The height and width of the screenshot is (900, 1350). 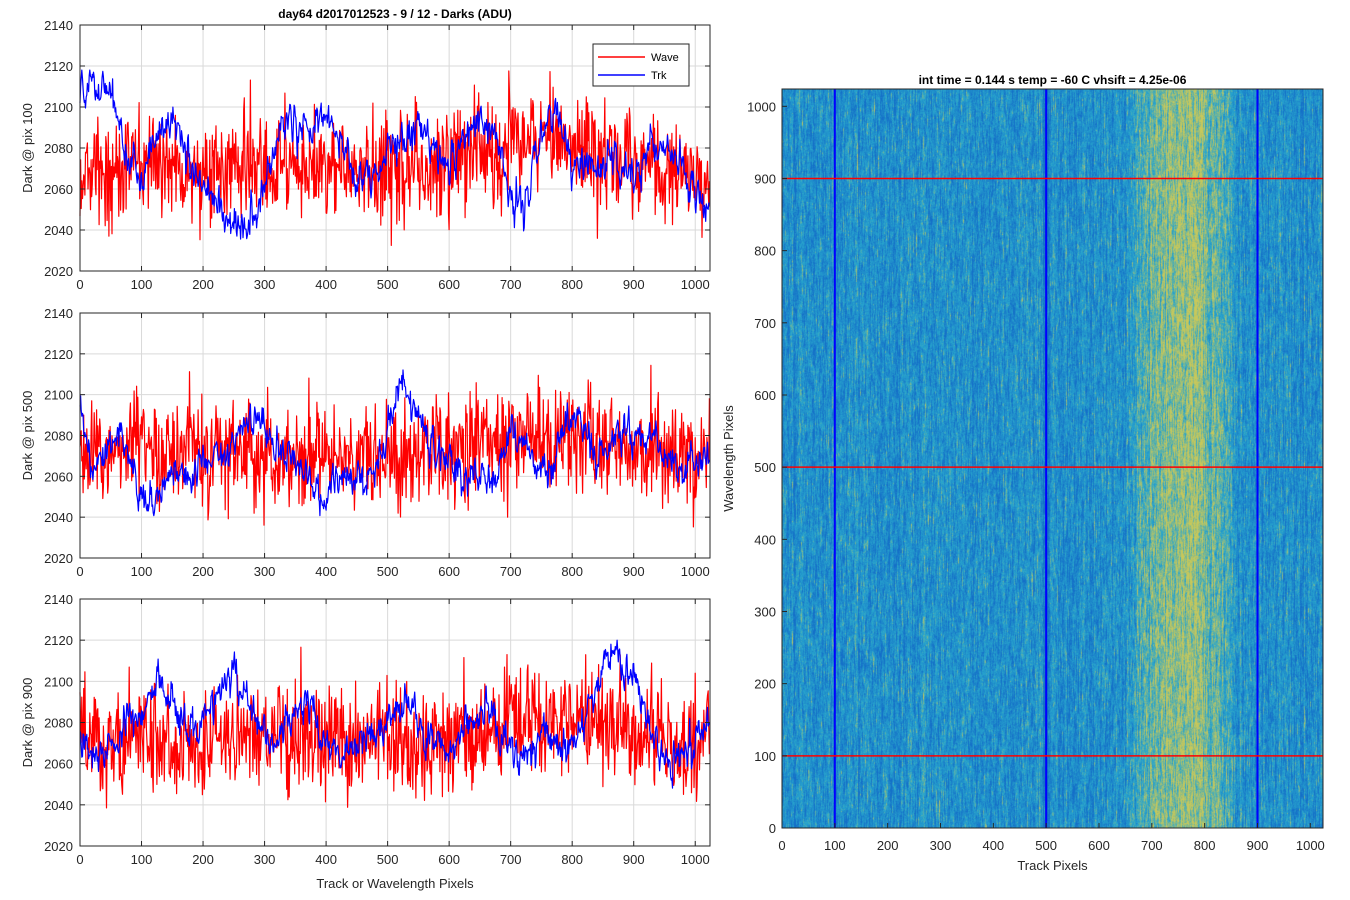 I want to click on legend-box, so click(x=641, y=65).